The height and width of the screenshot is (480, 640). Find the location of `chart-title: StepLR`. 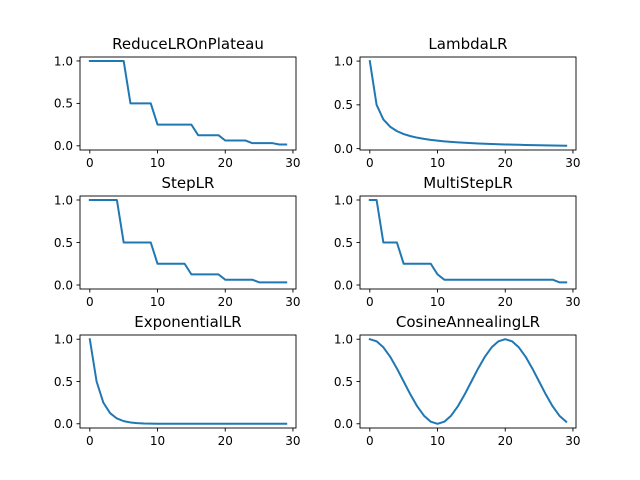

chart-title: StepLR is located at coordinates (188, 183).